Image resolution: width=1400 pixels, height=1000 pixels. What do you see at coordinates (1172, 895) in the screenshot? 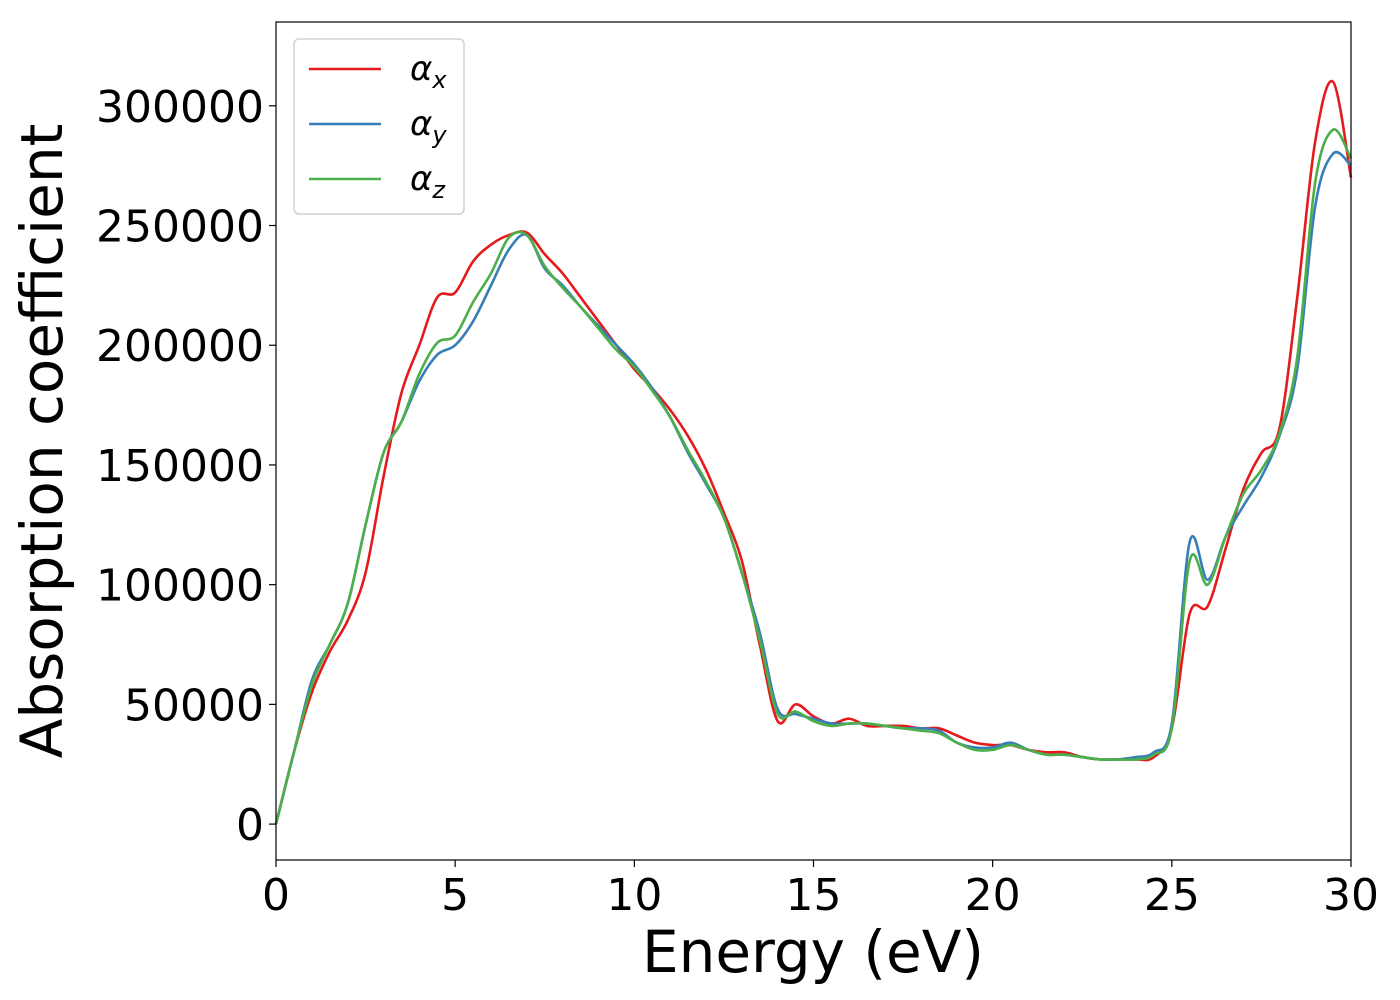
I see `x-tick-label: 25` at bounding box center [1172, 895].